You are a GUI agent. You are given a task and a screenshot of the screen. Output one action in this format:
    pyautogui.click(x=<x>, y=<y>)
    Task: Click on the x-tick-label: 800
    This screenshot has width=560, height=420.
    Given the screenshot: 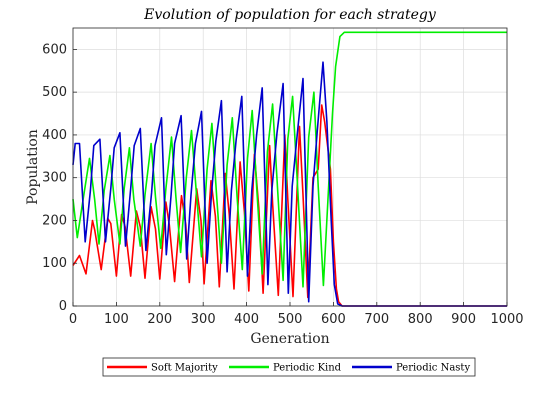 What is the action you would take?
    pyautogui.click(x=420, y=319)
    